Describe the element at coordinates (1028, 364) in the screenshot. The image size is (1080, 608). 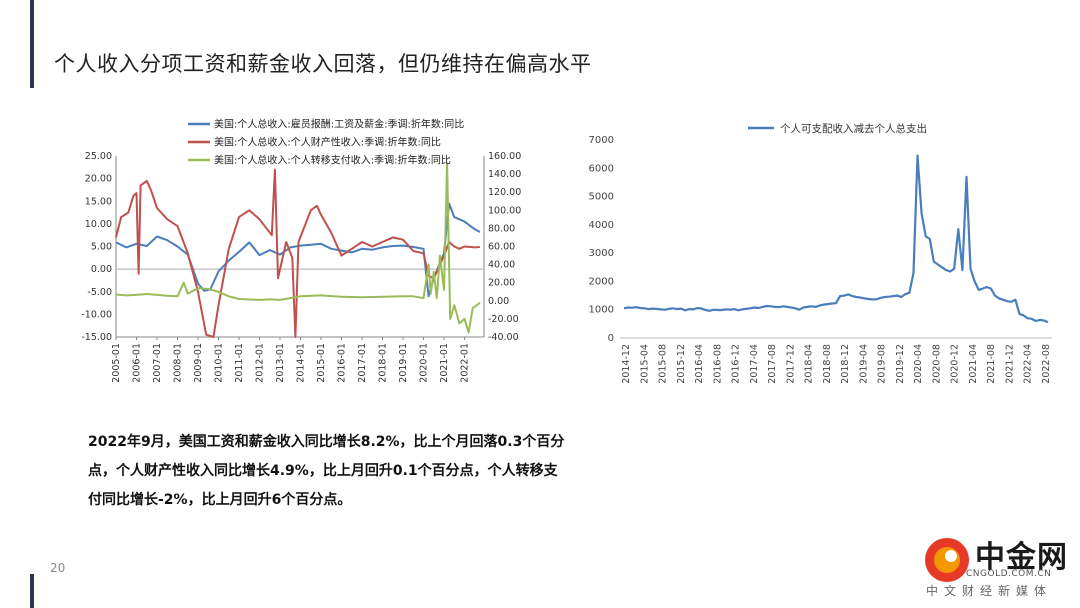
I see `x-tick-label: 2022-04` at that location.